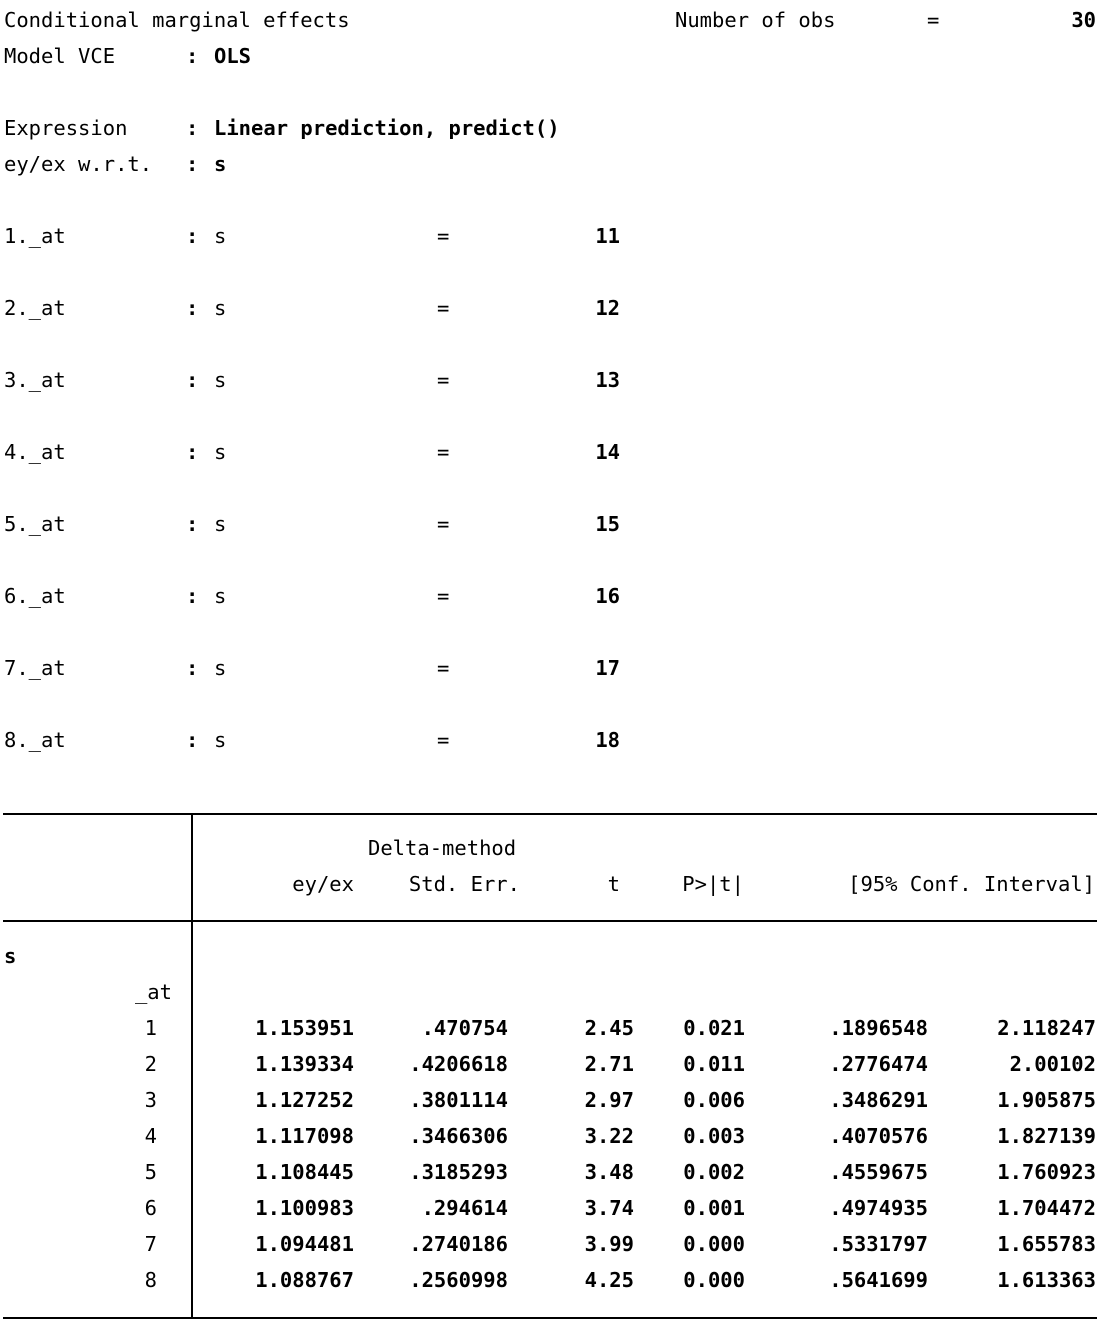 The width and height of the screenshot is (1120, 1334). Describe the element at coordinates (458, 1244) in the screenshot. I see `cell-std-err: .2740186` at that location.